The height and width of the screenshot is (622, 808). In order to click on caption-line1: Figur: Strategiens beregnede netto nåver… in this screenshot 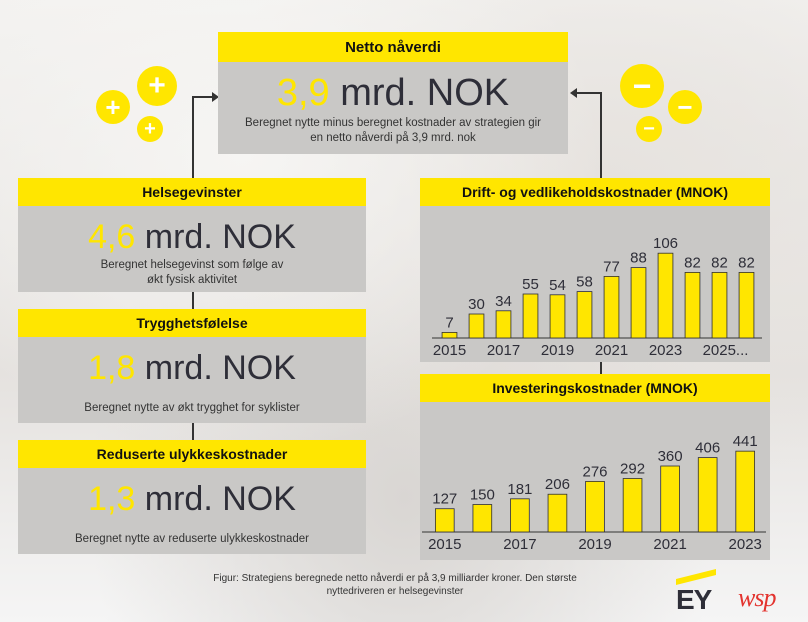, I will do `click(395, 578)`.